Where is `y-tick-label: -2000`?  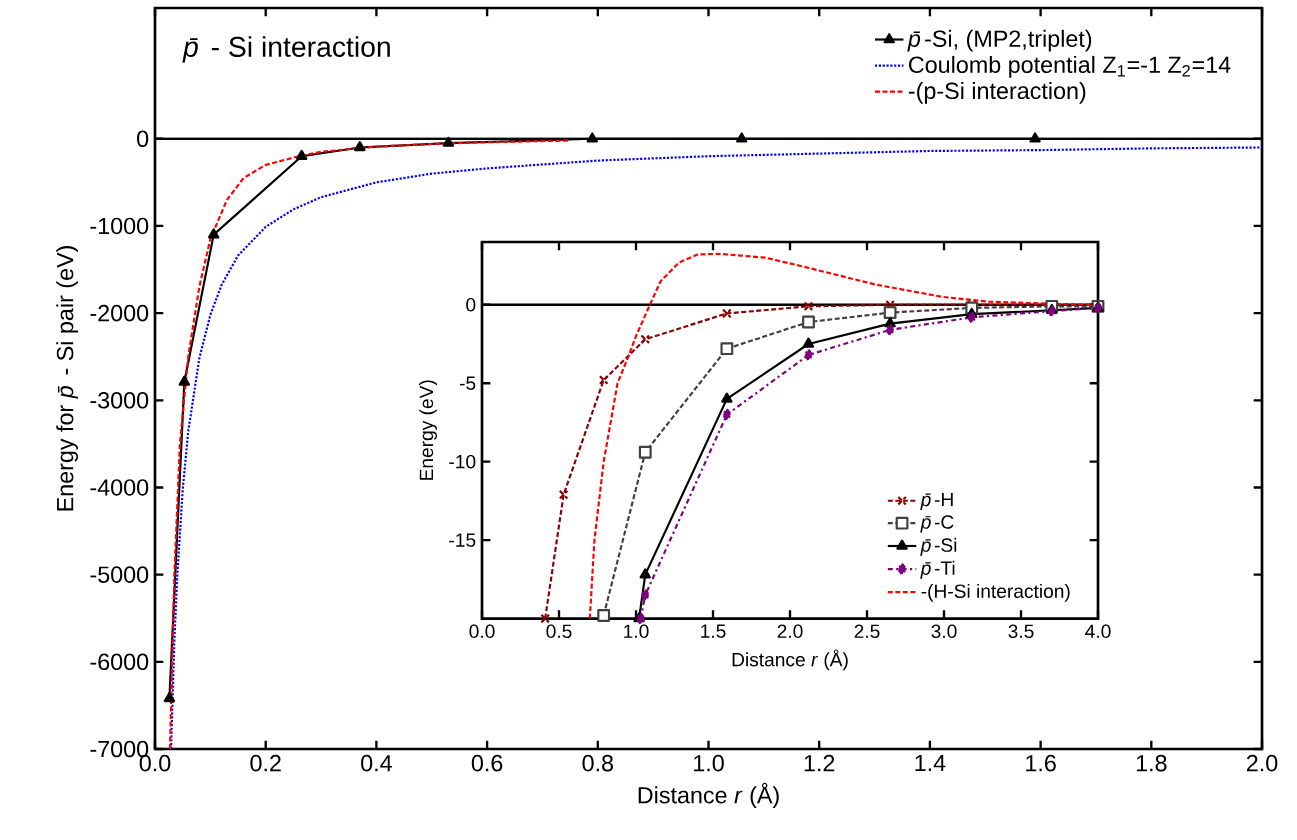
y-tick-label: -2000 is located at coordinates (119, 313).